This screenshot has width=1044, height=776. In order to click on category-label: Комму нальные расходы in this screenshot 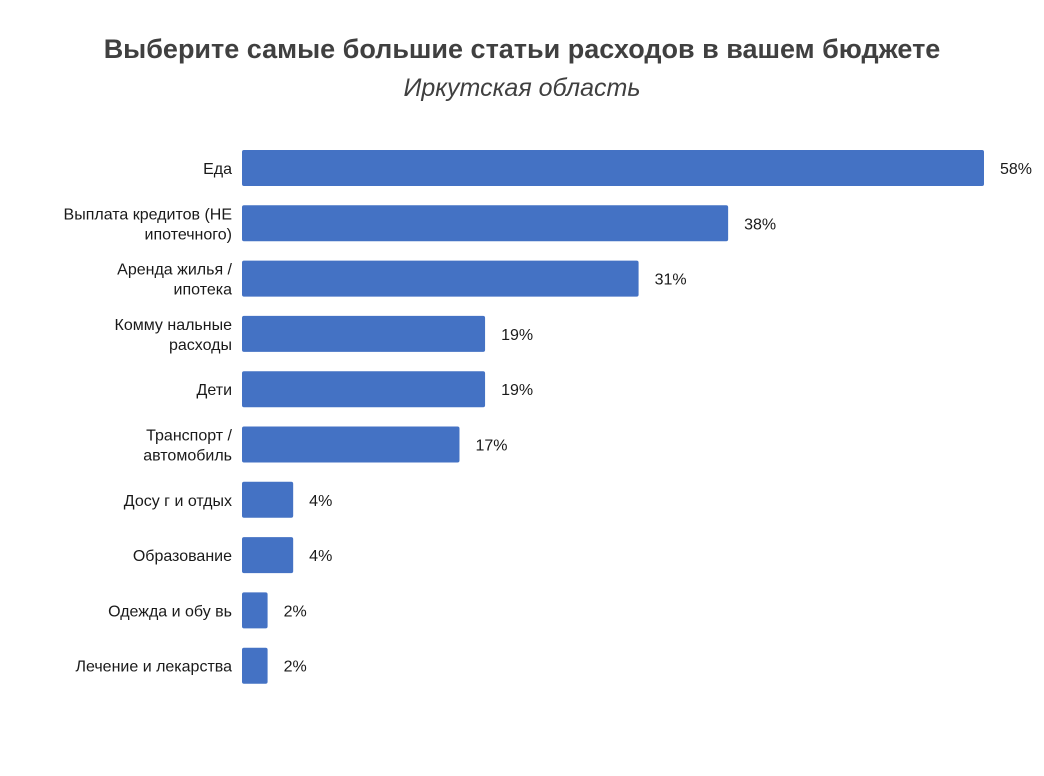, I will do `click(174, 335)`.